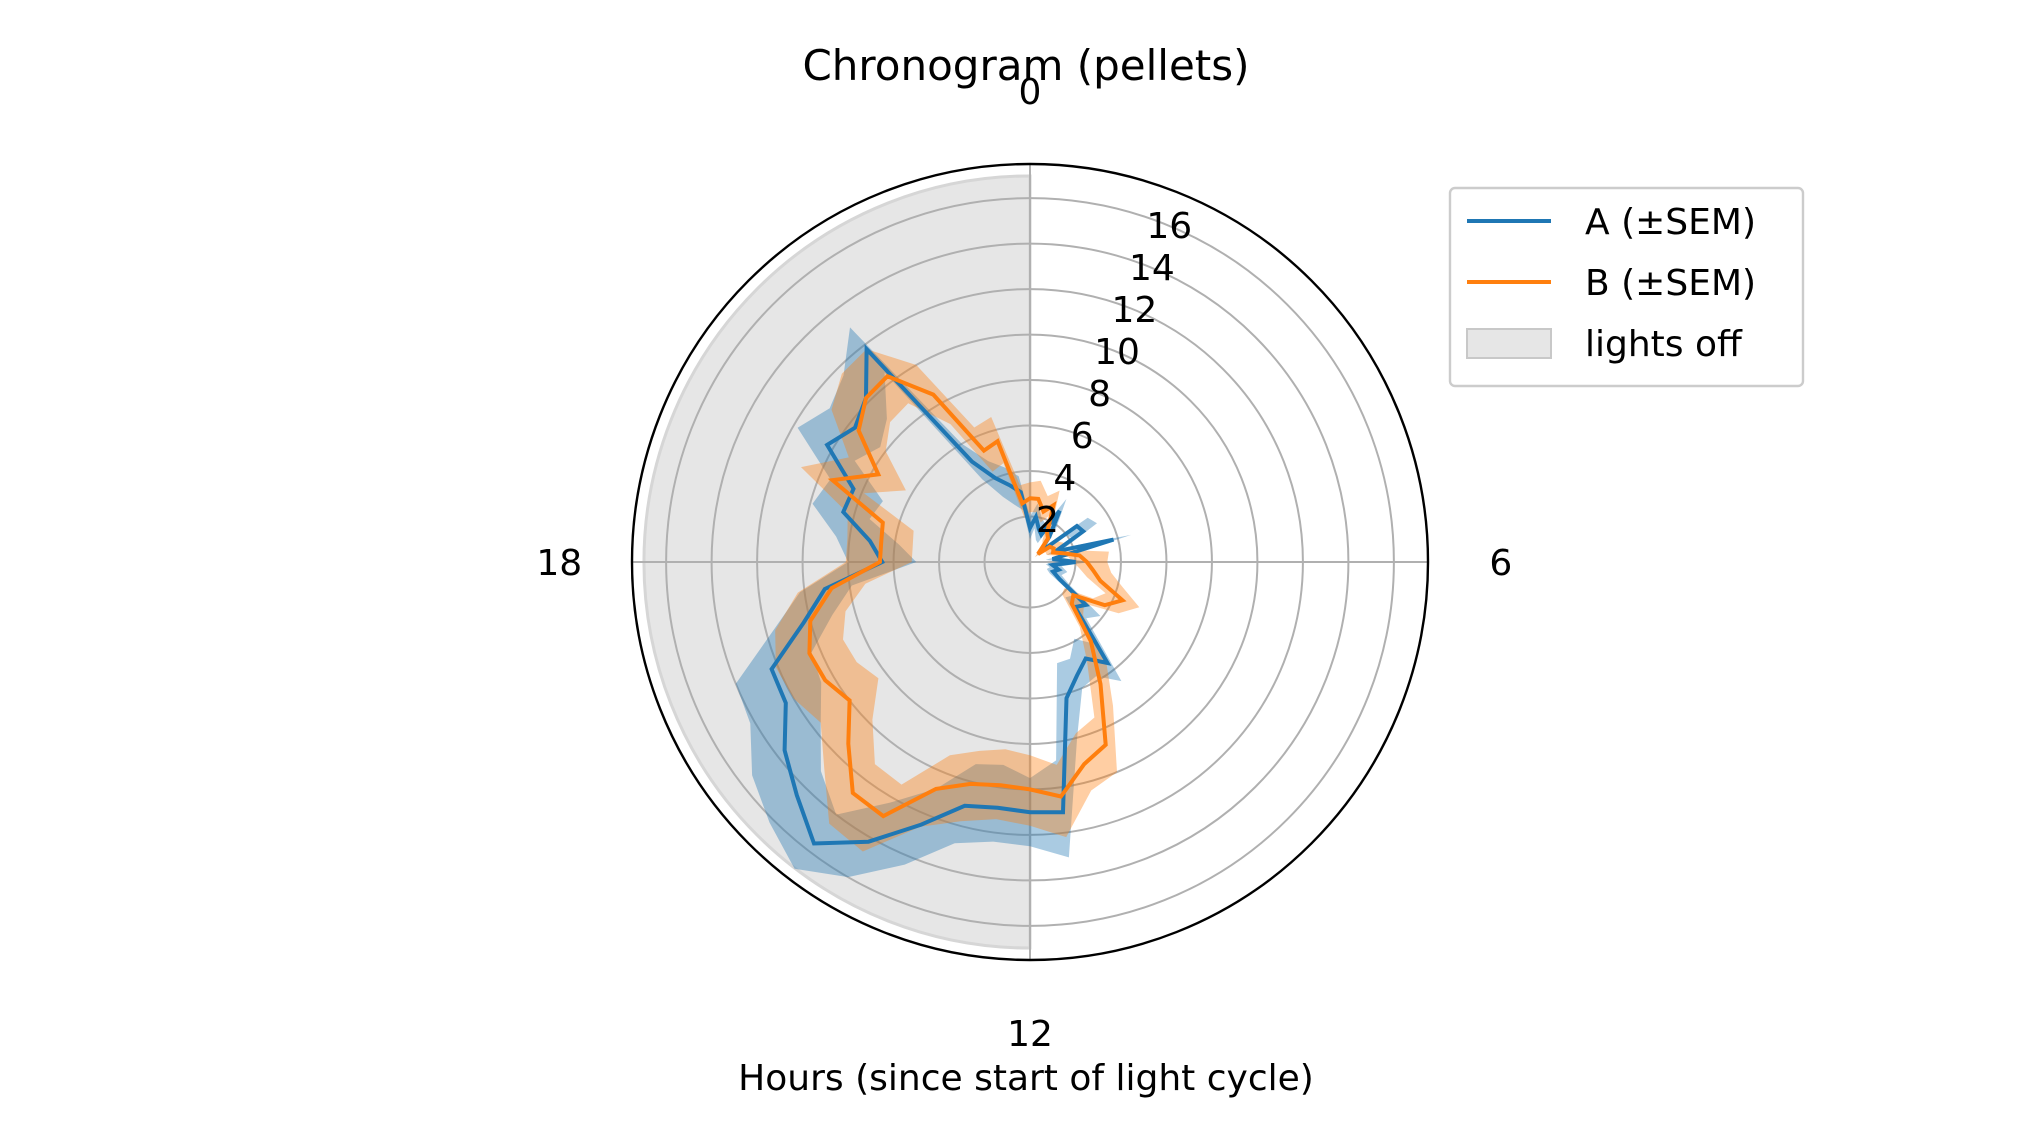  I want to click on radial-tick-label-14: 14, so click(1152, 268).